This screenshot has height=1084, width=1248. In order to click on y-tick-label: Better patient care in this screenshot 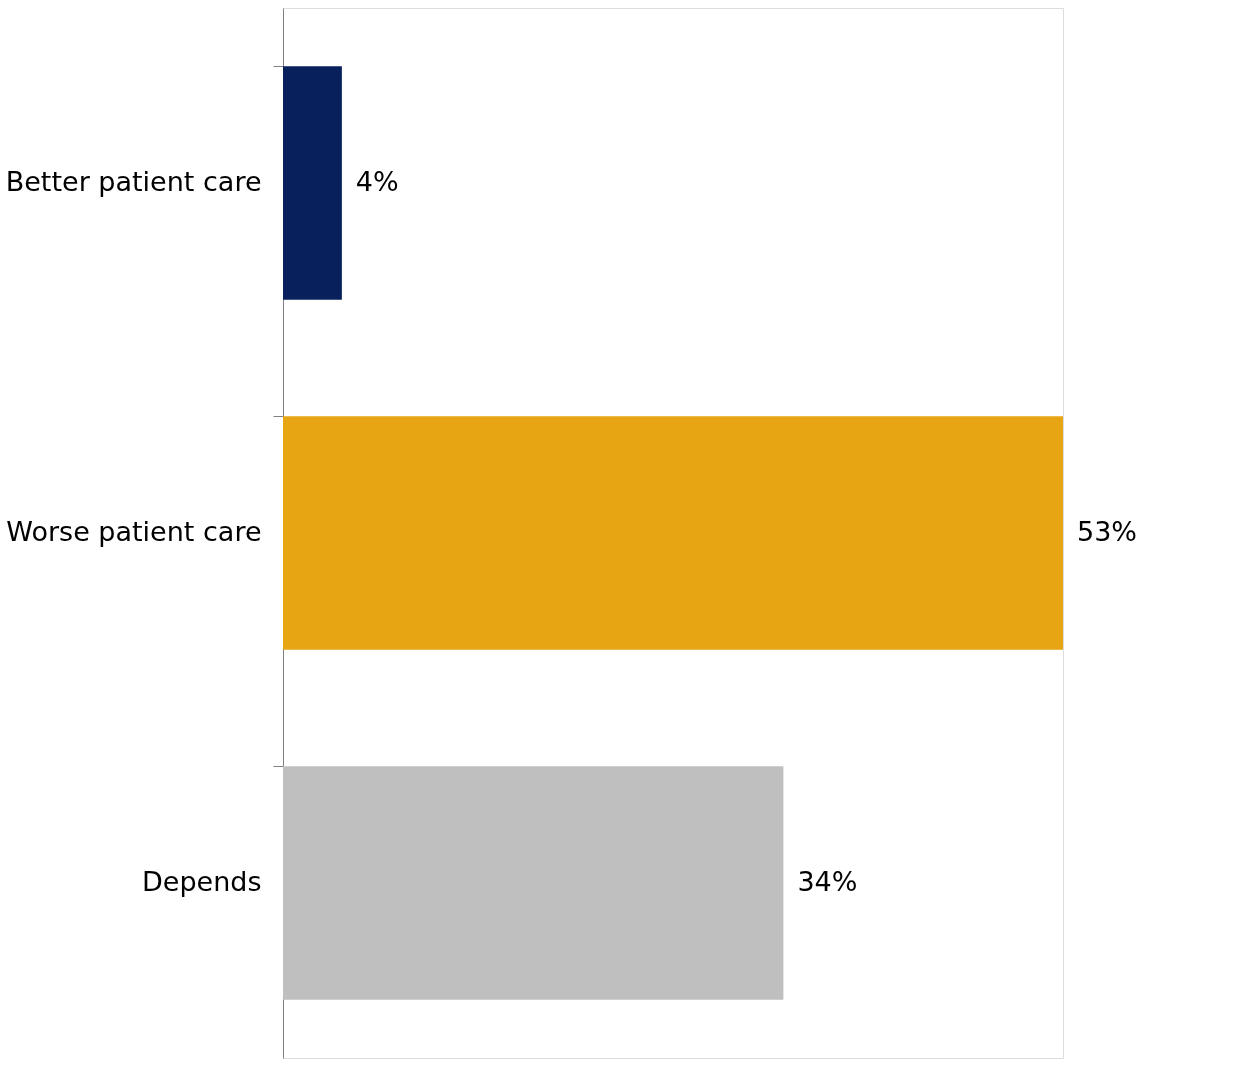, I will do `click(133, 182)`.